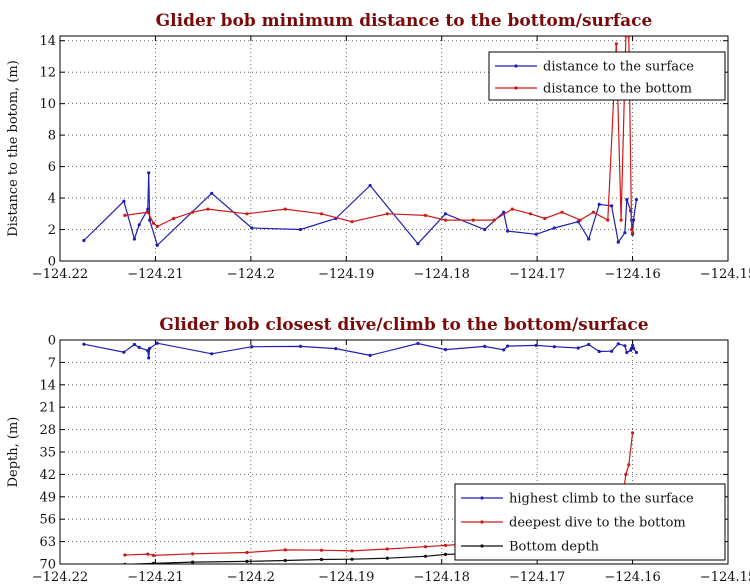 This screenshot has height=587, width=750. What do you see at coordinates (251, 577) in the screenshot?
I see `x-tick-label: −124.2` at bounding box center [251, 577].